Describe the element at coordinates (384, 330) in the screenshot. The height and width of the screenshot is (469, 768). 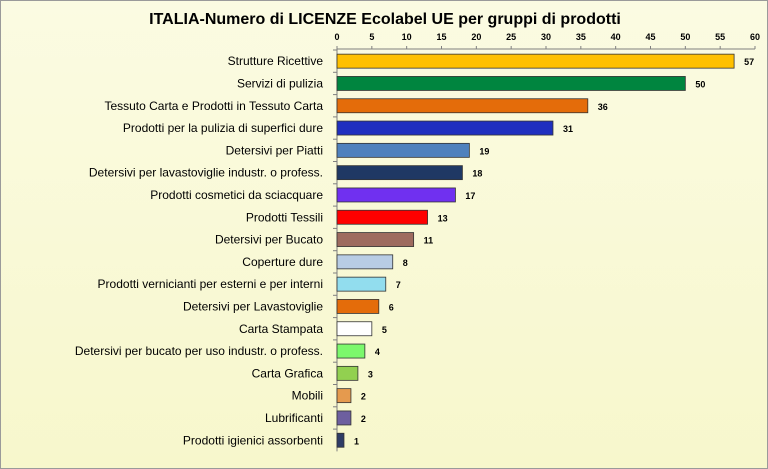
I see `value-label: 5` at that location.